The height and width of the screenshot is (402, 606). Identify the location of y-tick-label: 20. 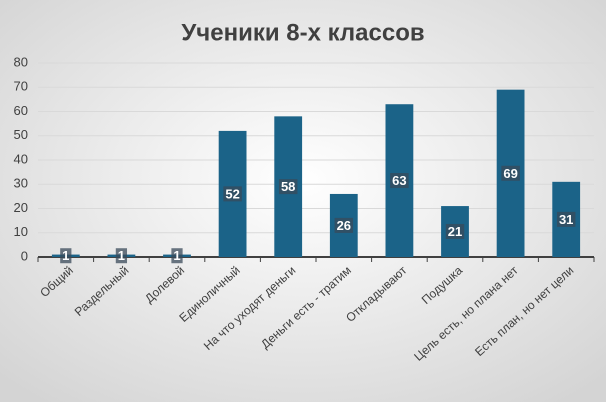
(21, 207).